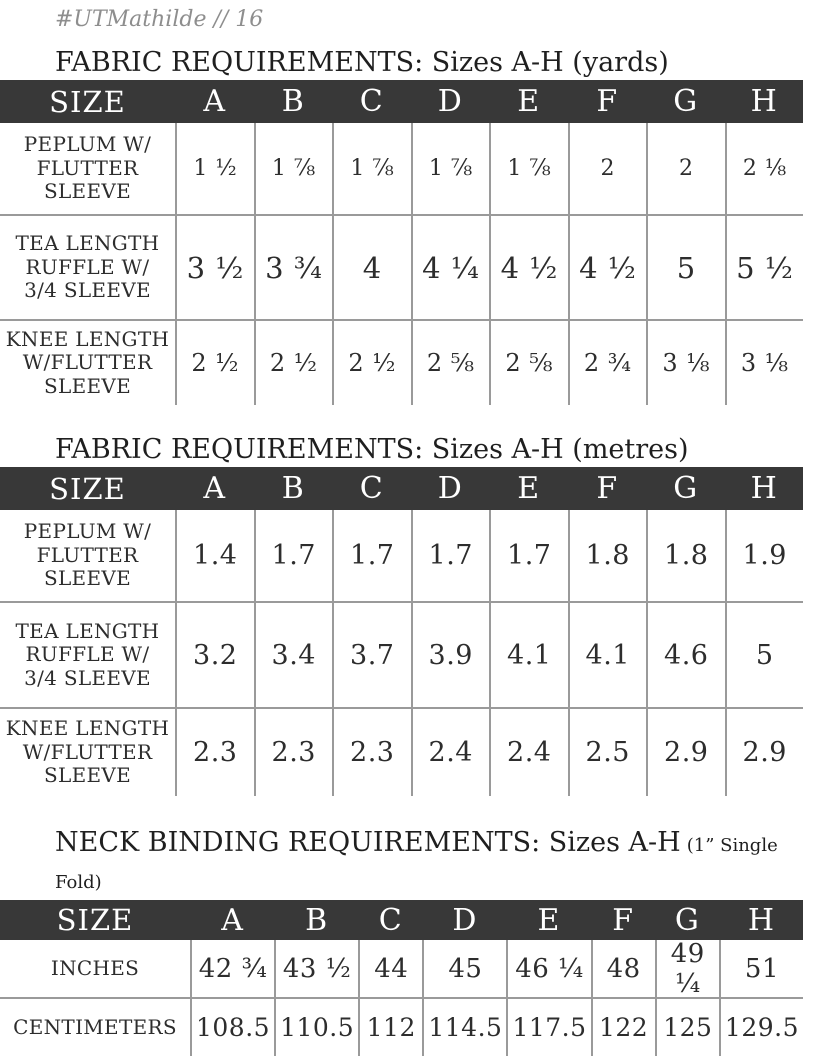  What do you see at coordinates (622, 1026) in the screenshot?
I see `value-cell: 122` at bounding box center [622, 1026].